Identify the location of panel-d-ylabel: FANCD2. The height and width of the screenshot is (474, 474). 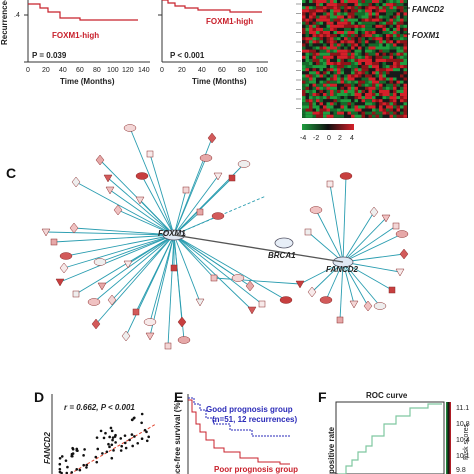
(47, 447).